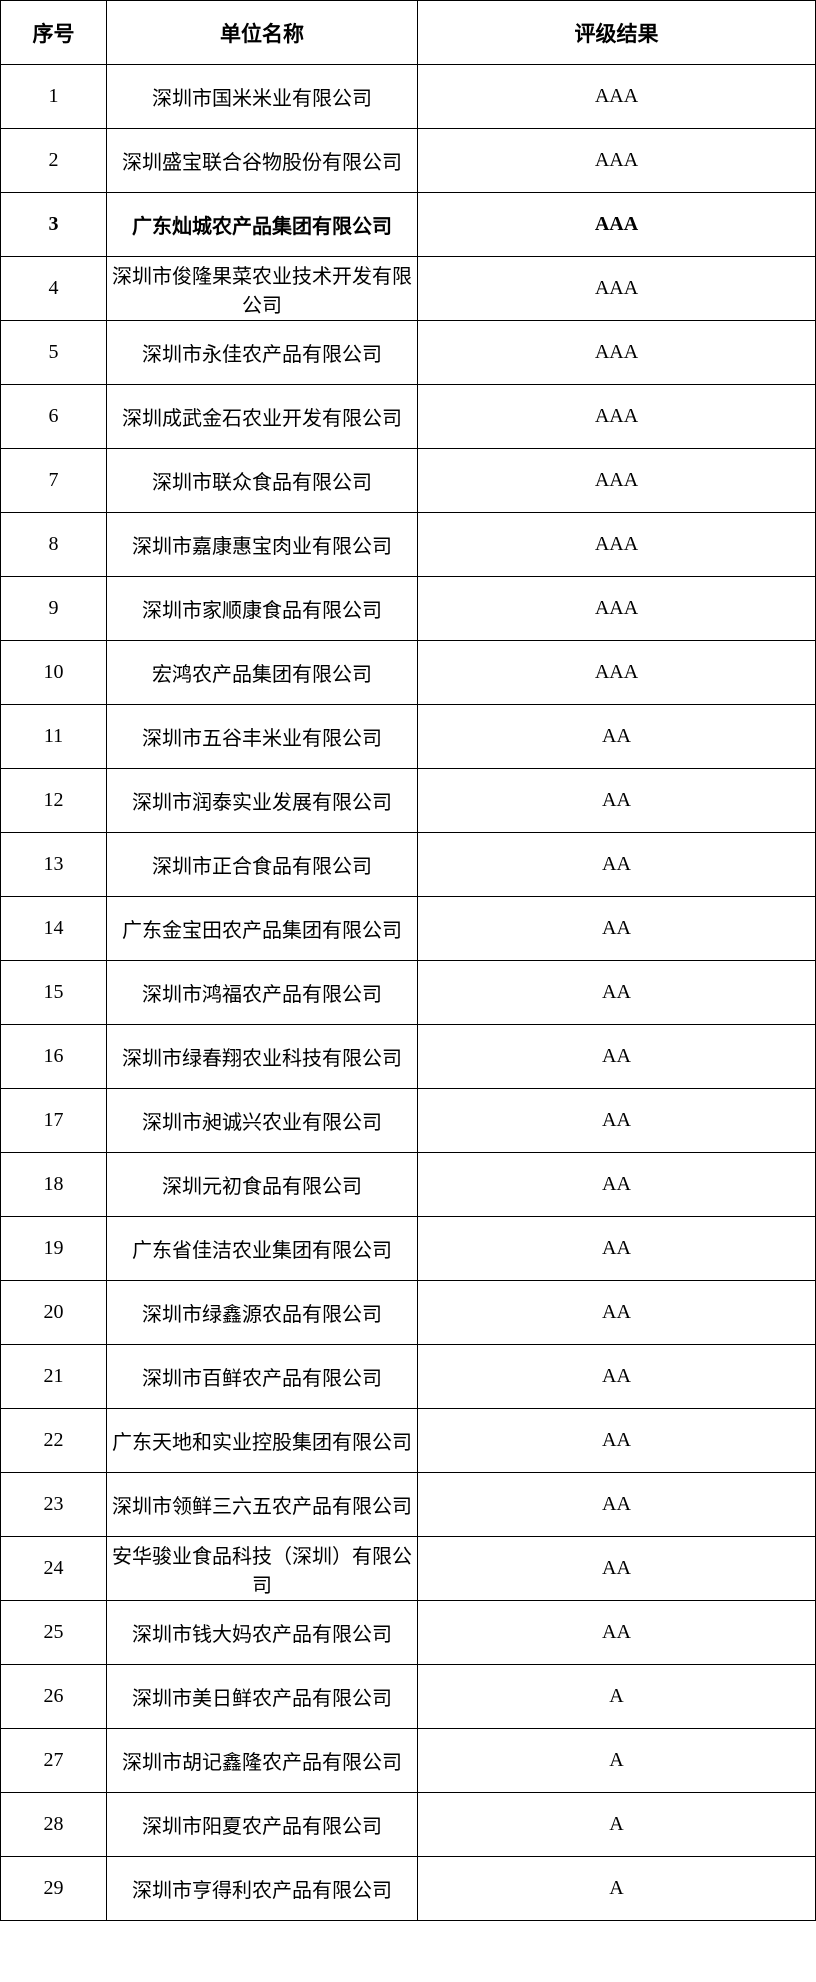  Describe the element at coordinates (262, 1440) in the screenshot. I see `cell-name: 广东天地和实业控股集团有限公司` at that location.